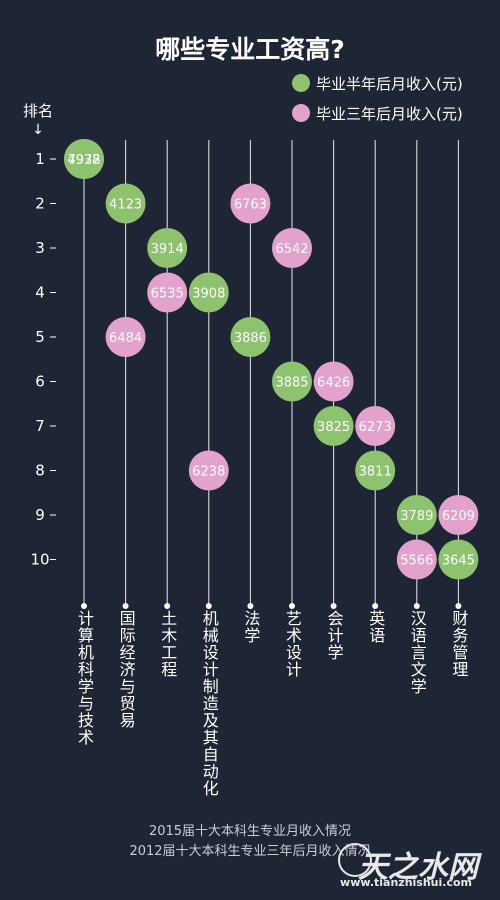  What do you see at coordinates (40, 382) in the screenshot?
I see `rank-tick-label: 6` at bounding box center [40, 382].